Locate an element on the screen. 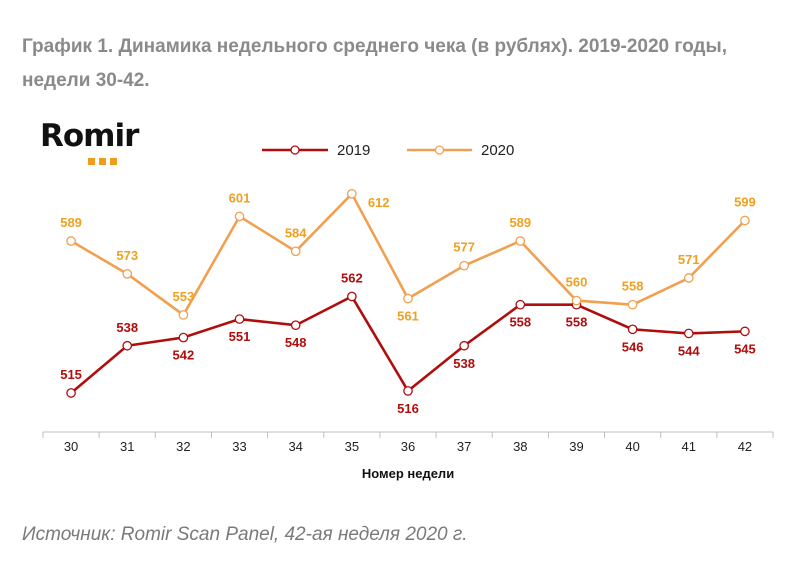  data-label-2020: 573 is located at coordinates (127, 255).